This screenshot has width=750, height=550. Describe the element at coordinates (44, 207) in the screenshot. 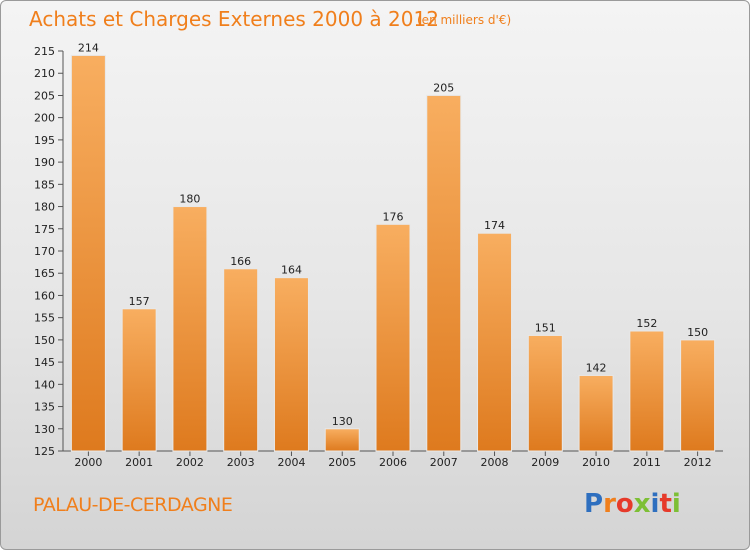

I see `y-tick-label: 180` at that location.